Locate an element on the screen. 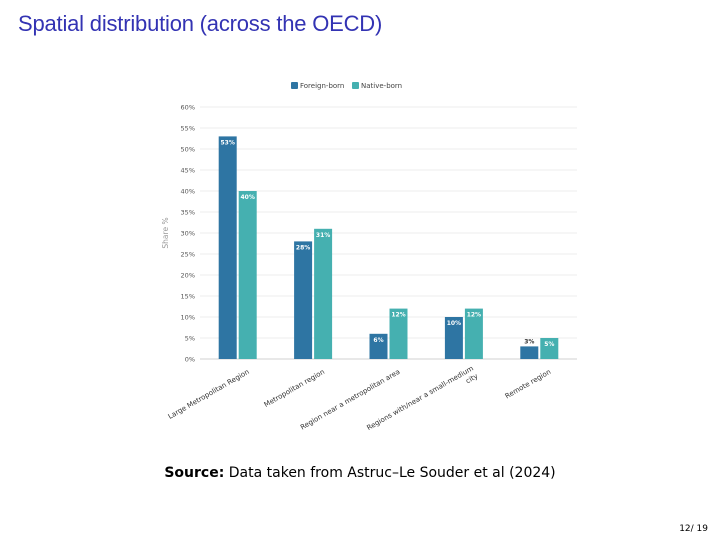 This screenshot has height=540, width=720. page-total: 19 is located at coordinates (702, 529).